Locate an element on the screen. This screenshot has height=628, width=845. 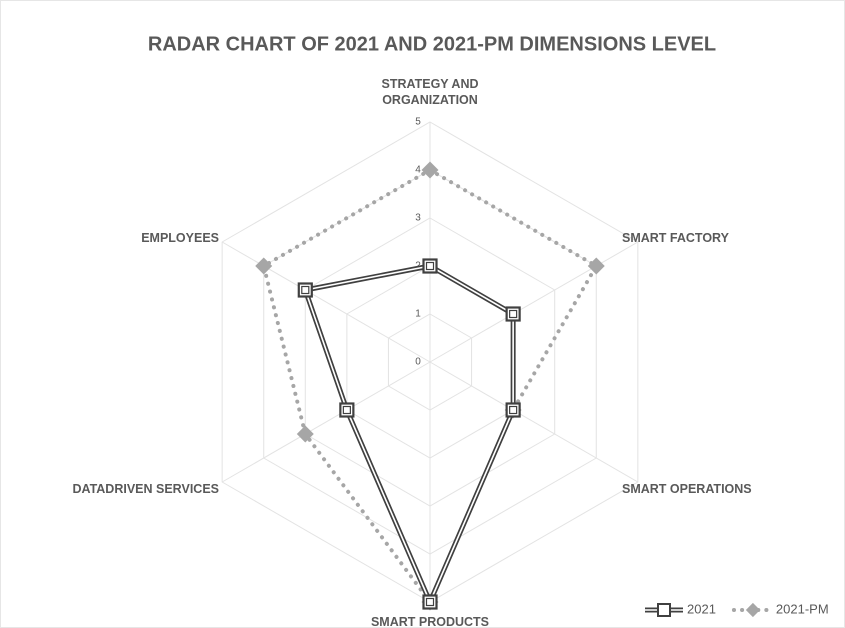
series-line is located at coordinates (409, 434).